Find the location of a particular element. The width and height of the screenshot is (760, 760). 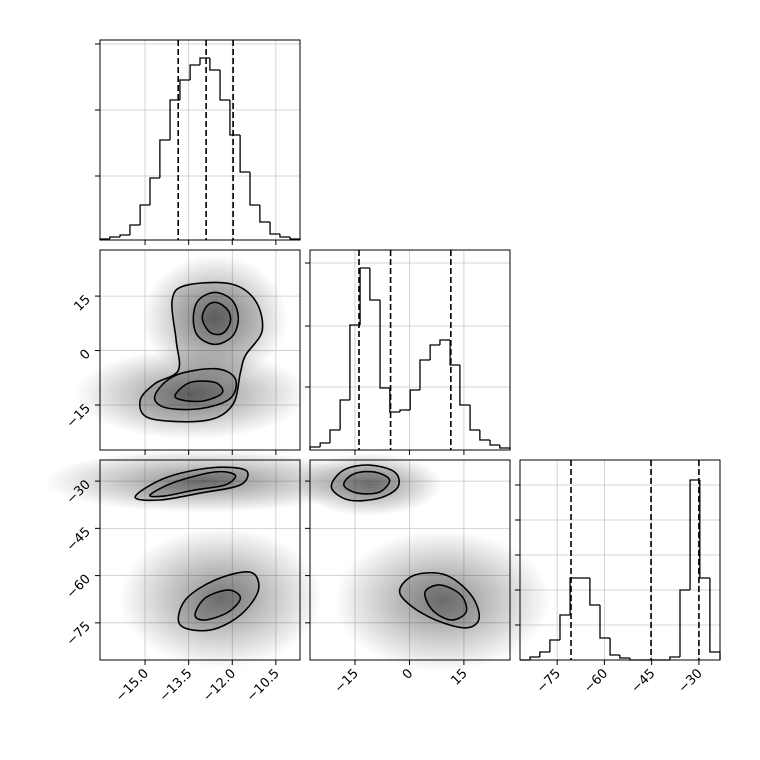

x-tick-label: −13.5 is located at coordinates (176, 685).